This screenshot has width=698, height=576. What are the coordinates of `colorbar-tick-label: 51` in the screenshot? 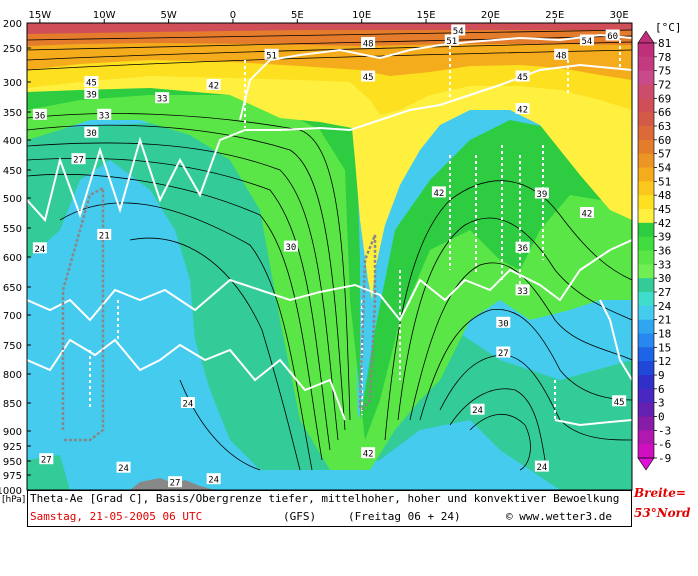 It's located at (664, 181).